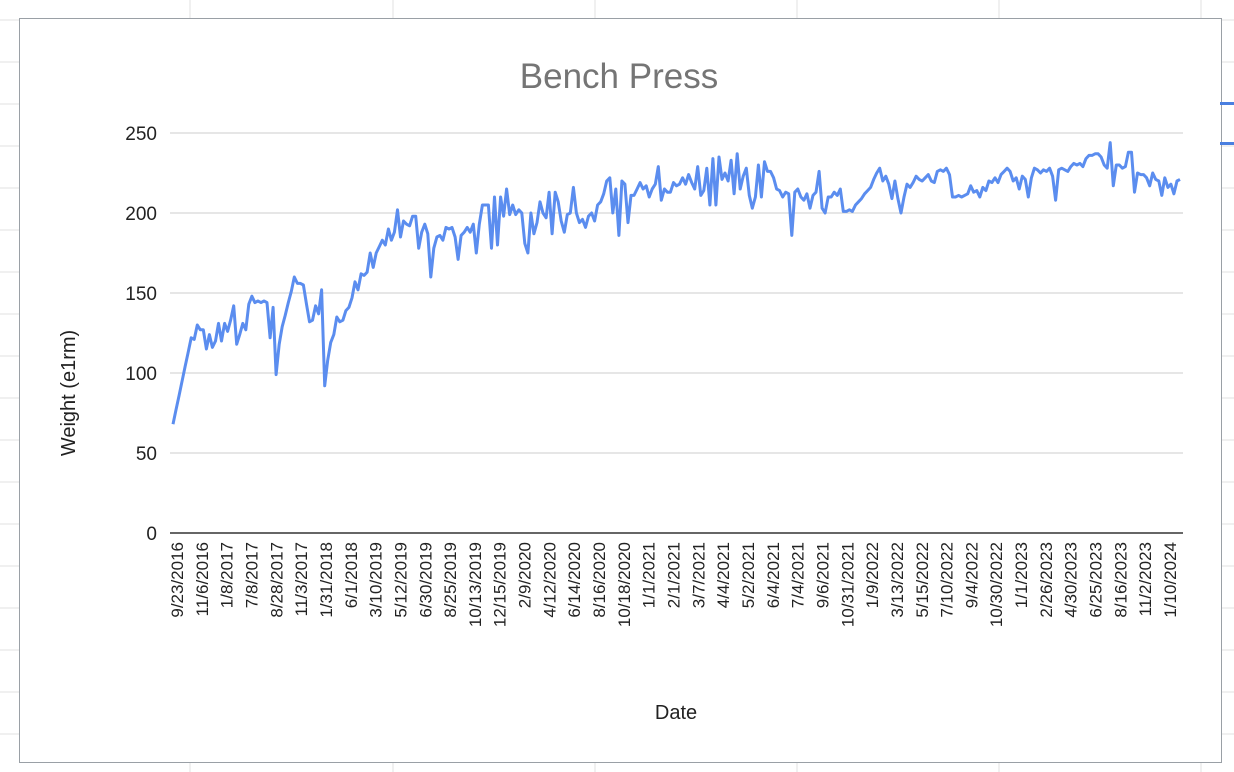 The height and width of the screenshot is (772, 1234). Describe the element at coordinates (872, 575) in the screenshot. I see `x-tick-label: 1/9/2022` at that location.